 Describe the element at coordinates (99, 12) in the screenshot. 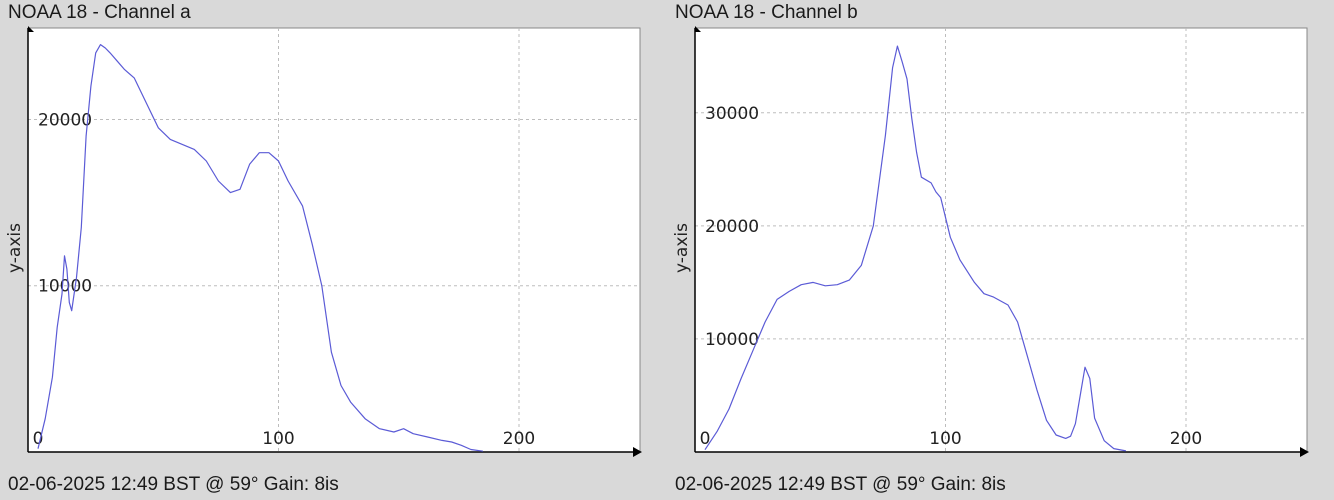

I see `chart-title: NOAA 18 - Channel a` at that location.